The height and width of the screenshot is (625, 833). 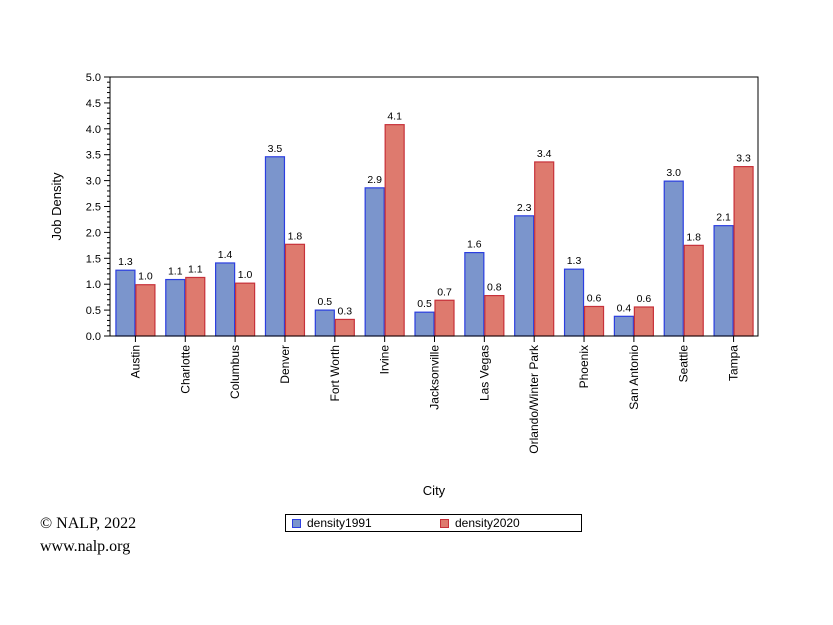 What do you see at coordinates (734, 363) in the screenshot?
I see `x-tick-label: Tampa` at bounding box center [734, 363].